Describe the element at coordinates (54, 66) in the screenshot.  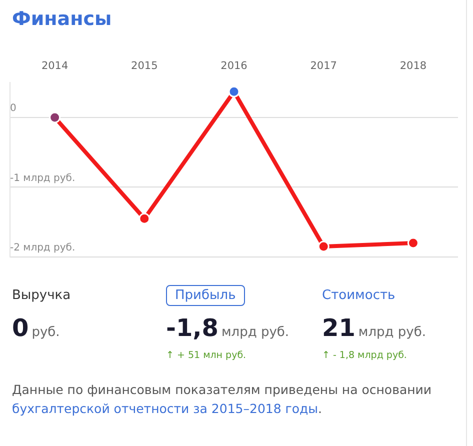
I see `x-tick-label: 2014` at that location.